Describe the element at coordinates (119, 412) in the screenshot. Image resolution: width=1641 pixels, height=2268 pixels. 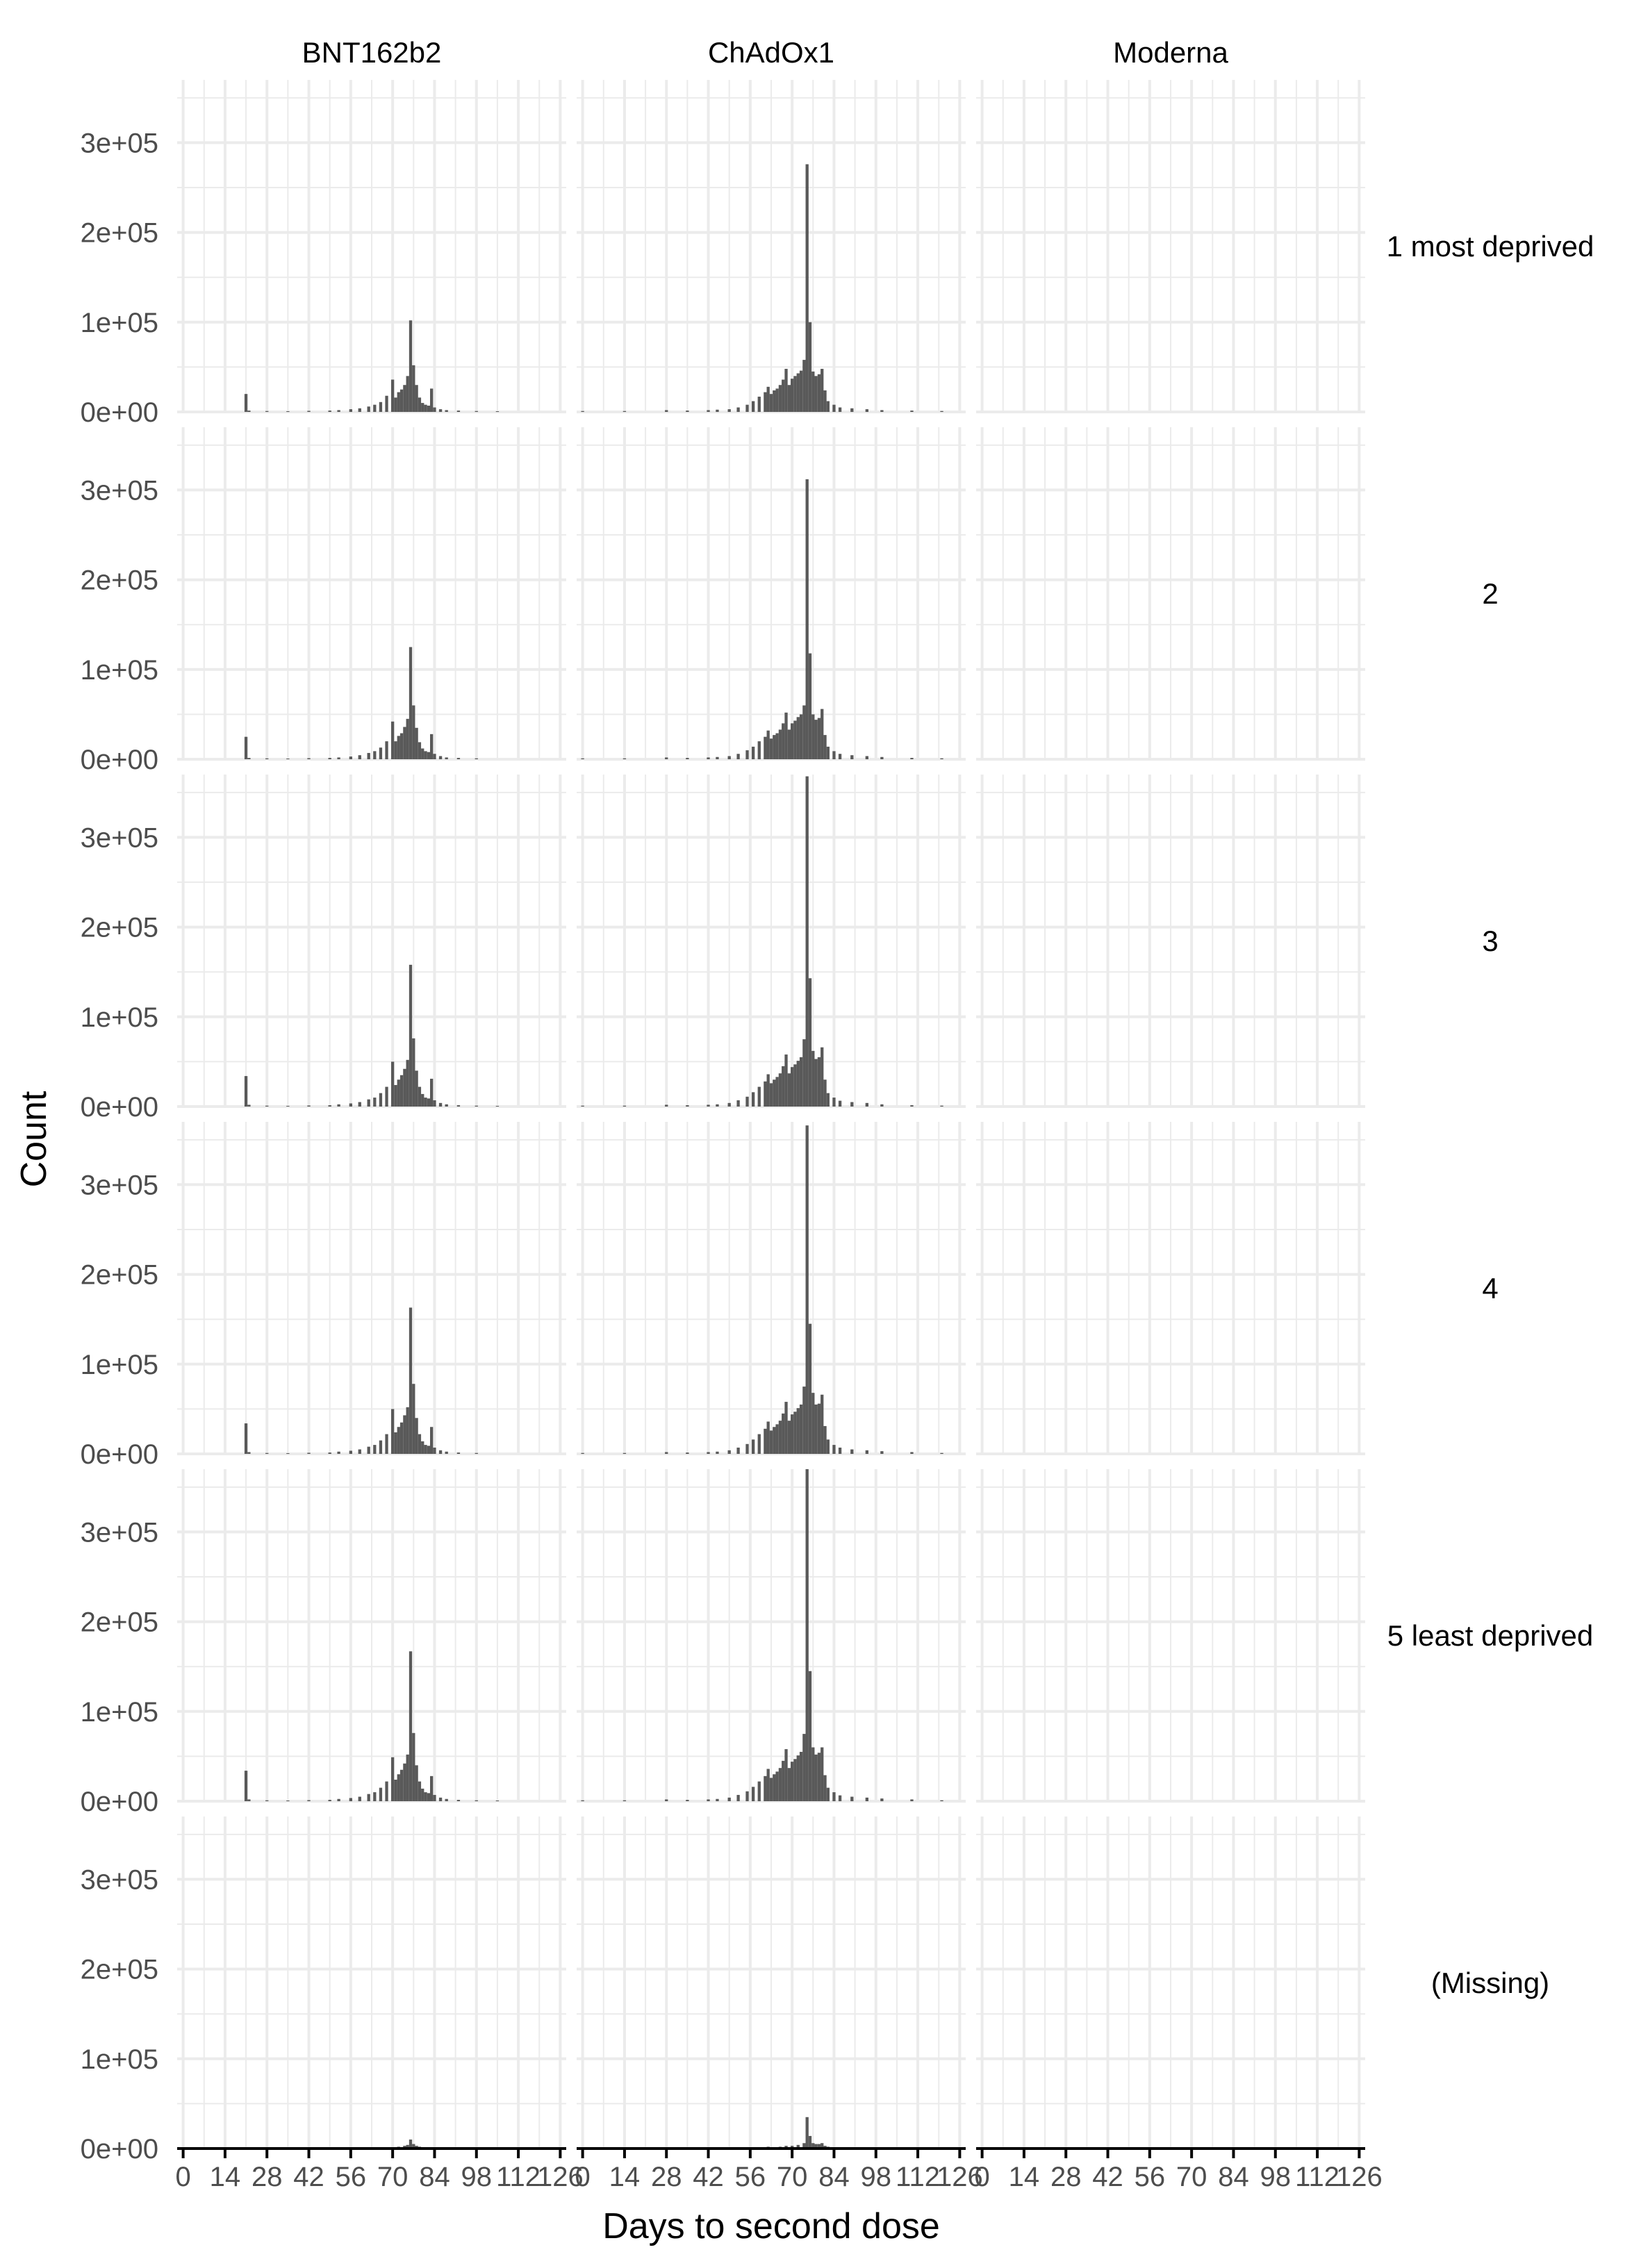
I see `y-tick-label: 0e+00` at that location.